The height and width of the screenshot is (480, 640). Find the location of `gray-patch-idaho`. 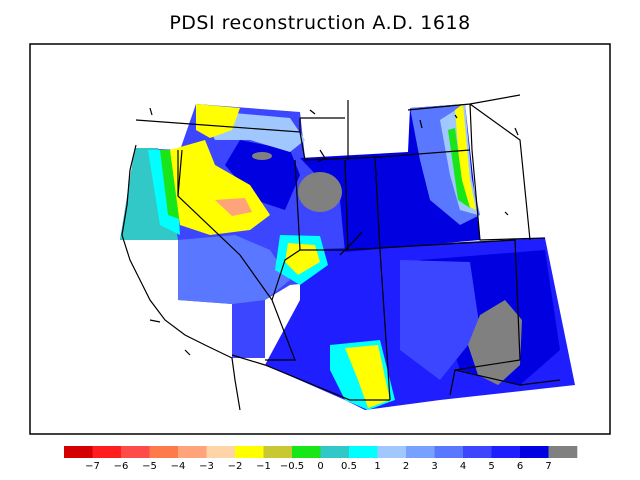

gray-patch-idaho is located at coordinates (262, 156).